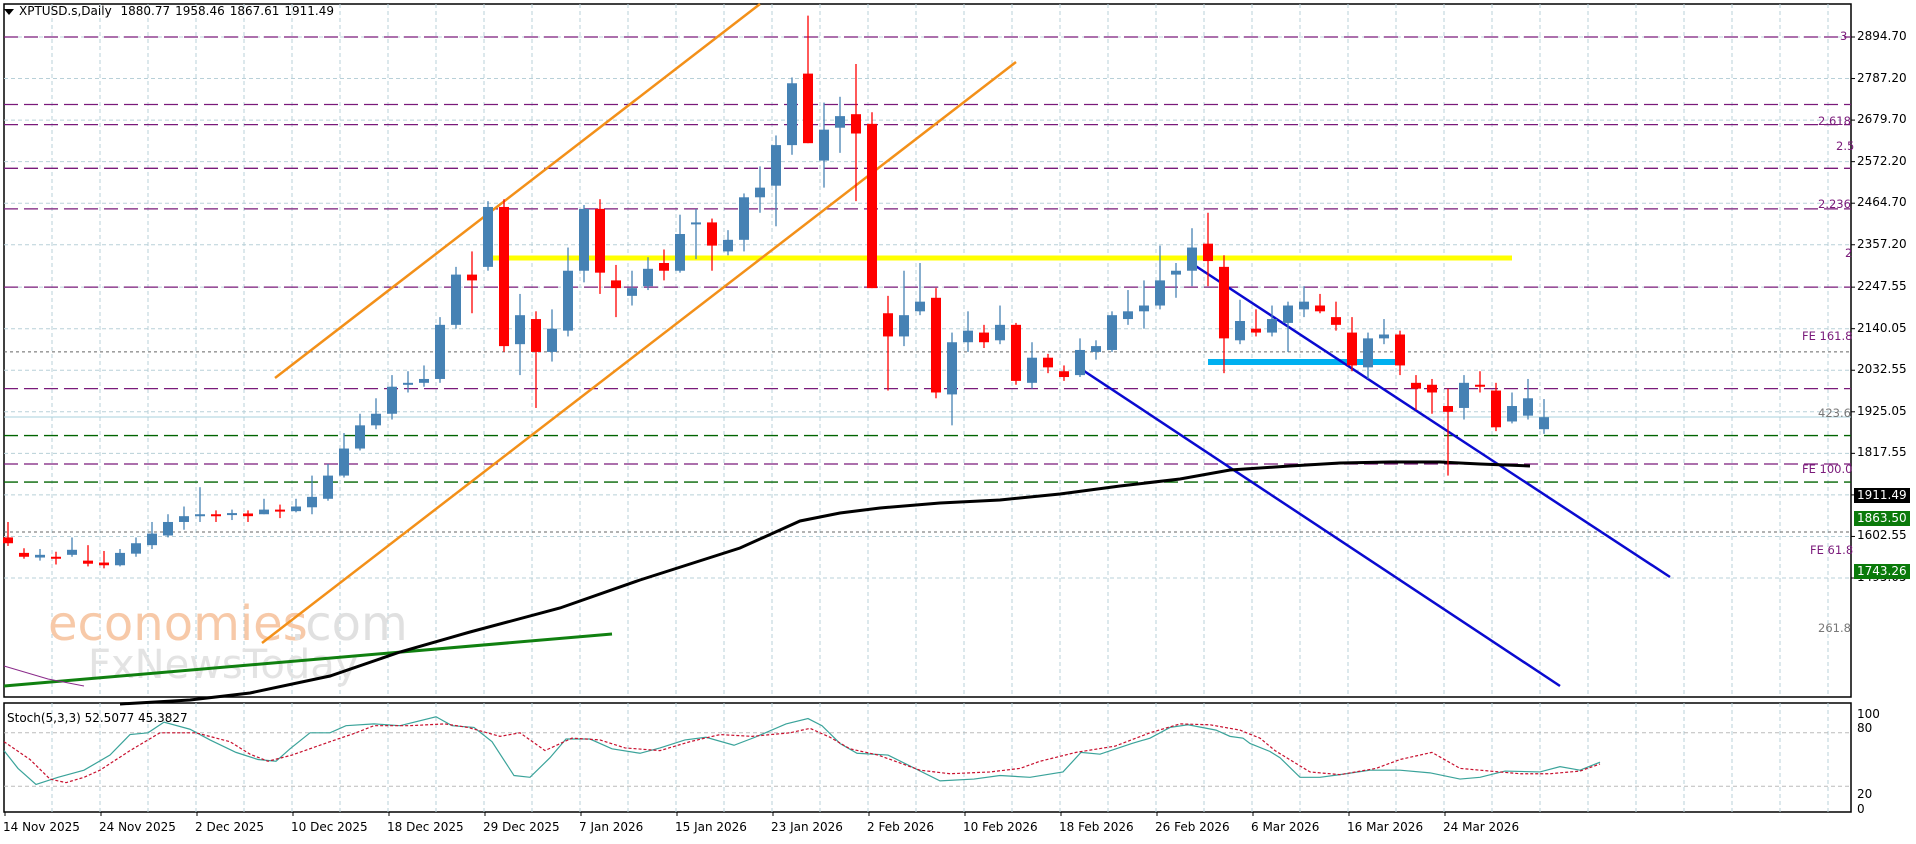 This screenshot has width=1916, height=844. Describe the element at coordinates (1849, 253) in the screenshot. I see `fib-label-2: 2` at that location.